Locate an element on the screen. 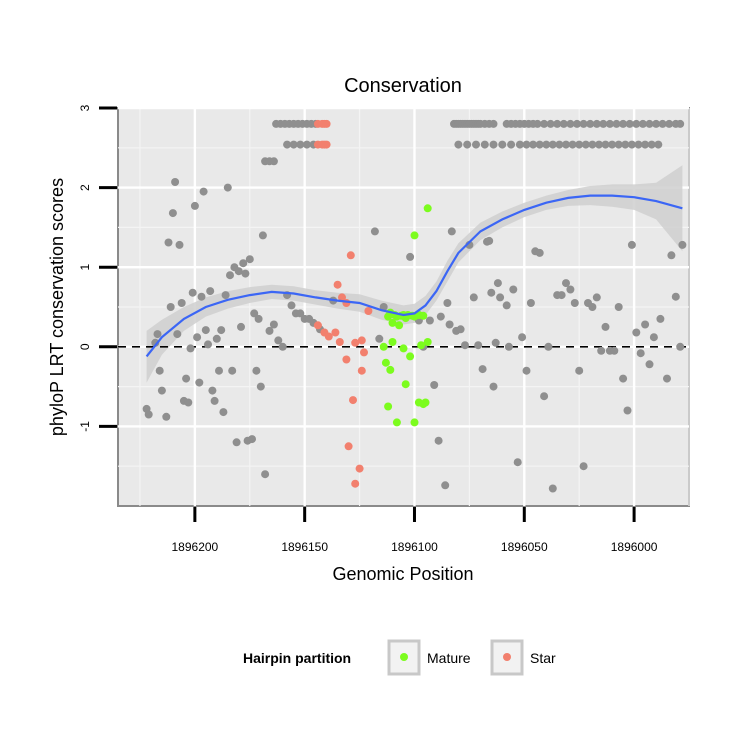  x-tick-label: 1896150 is located at coordinates (304, 547).